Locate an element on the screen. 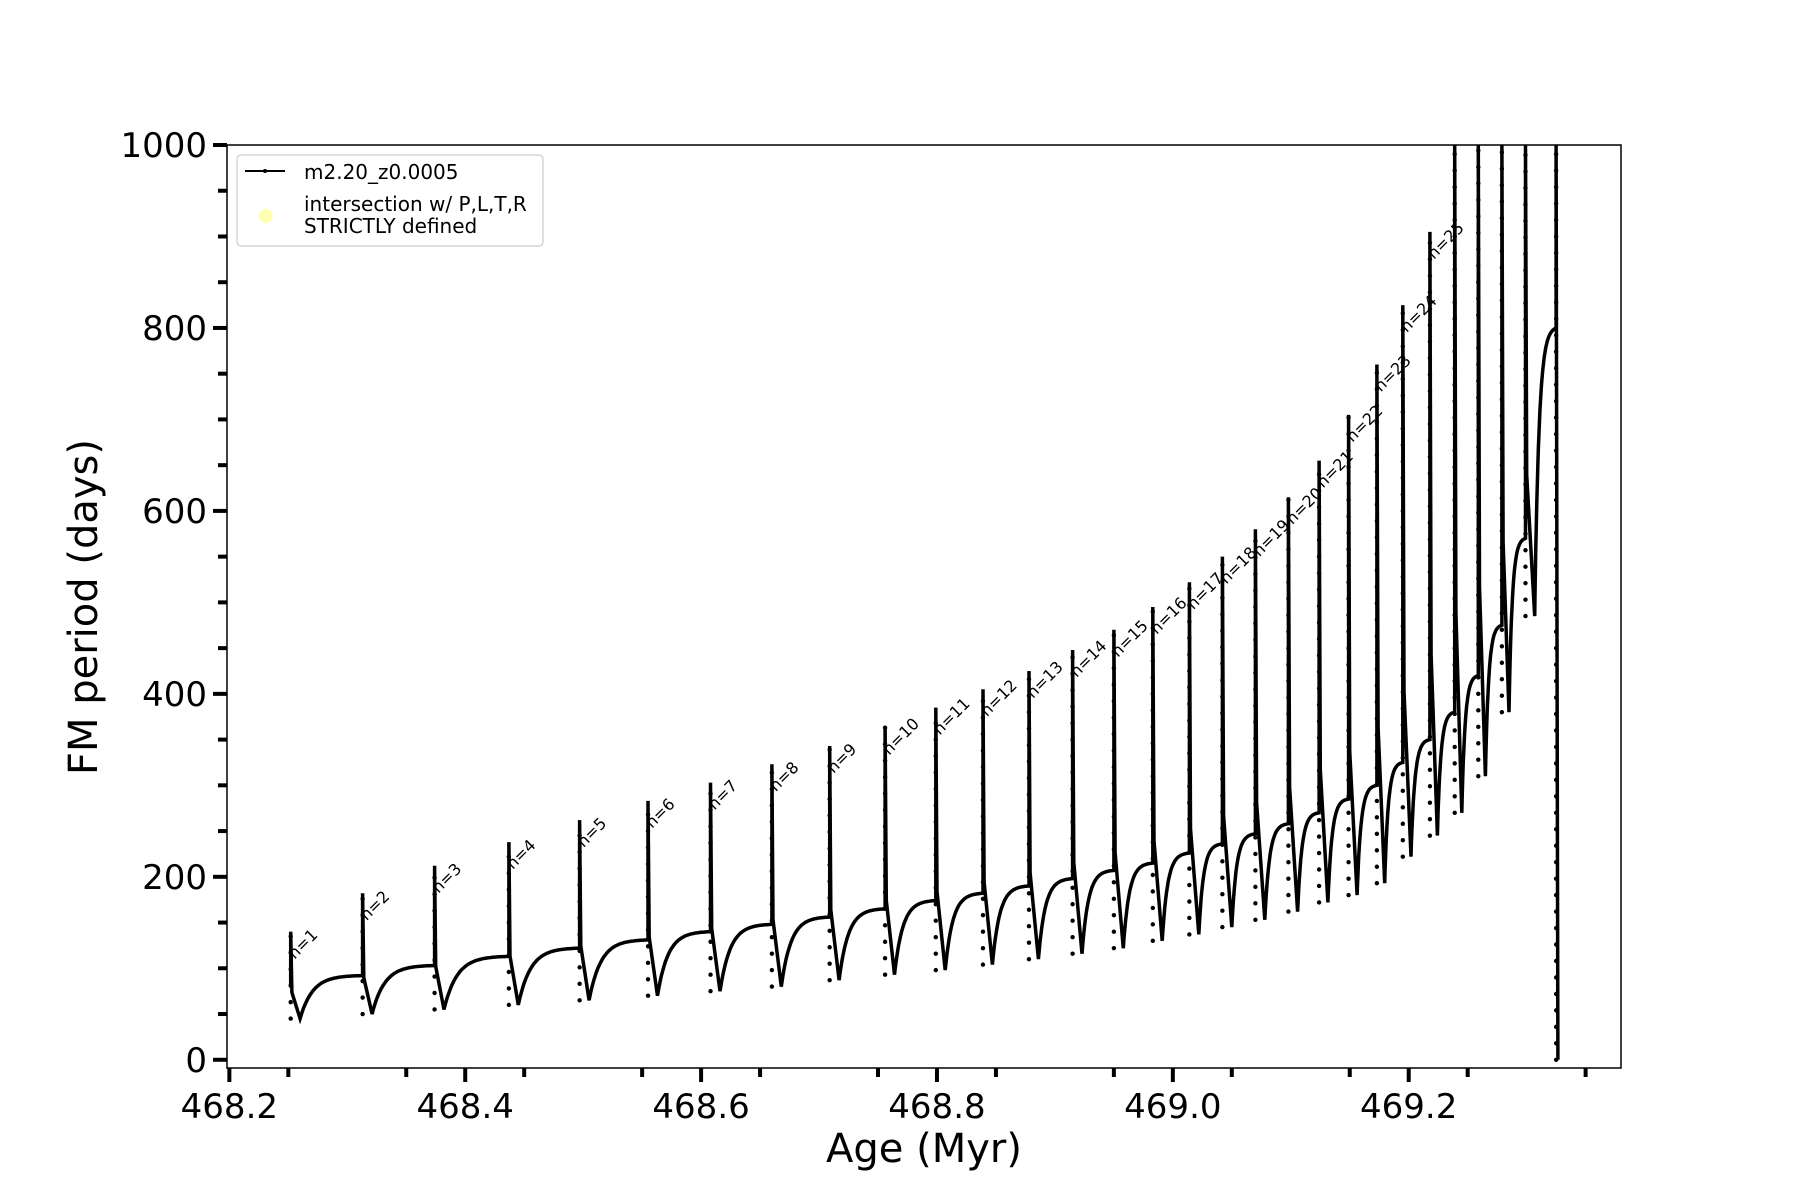  legend-dot-marker is located at coordinates (265, 171).